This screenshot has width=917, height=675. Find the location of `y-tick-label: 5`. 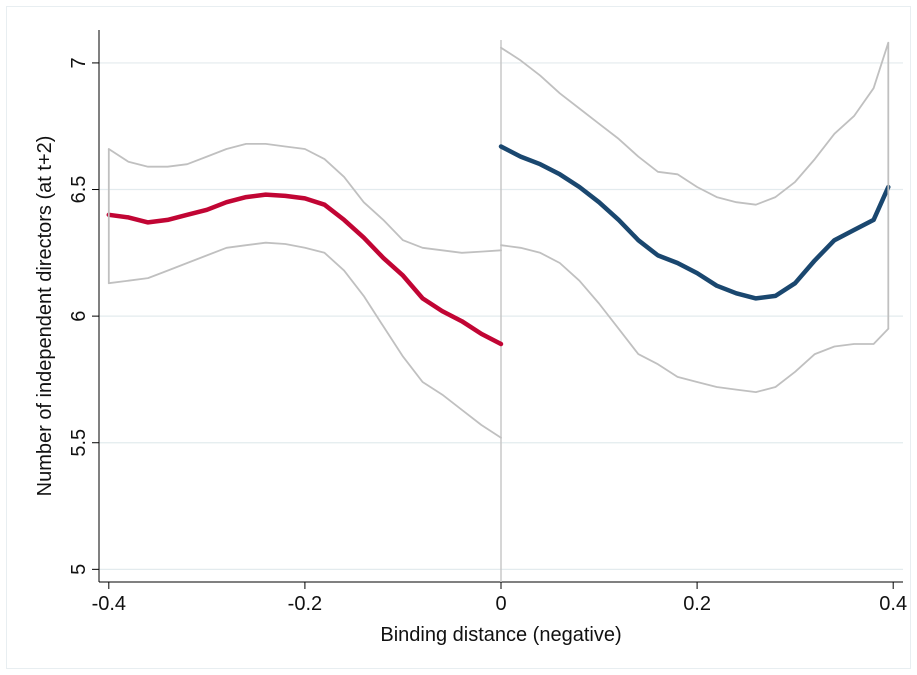

y-tick-label: 5 is located at coordinates (79, 569).